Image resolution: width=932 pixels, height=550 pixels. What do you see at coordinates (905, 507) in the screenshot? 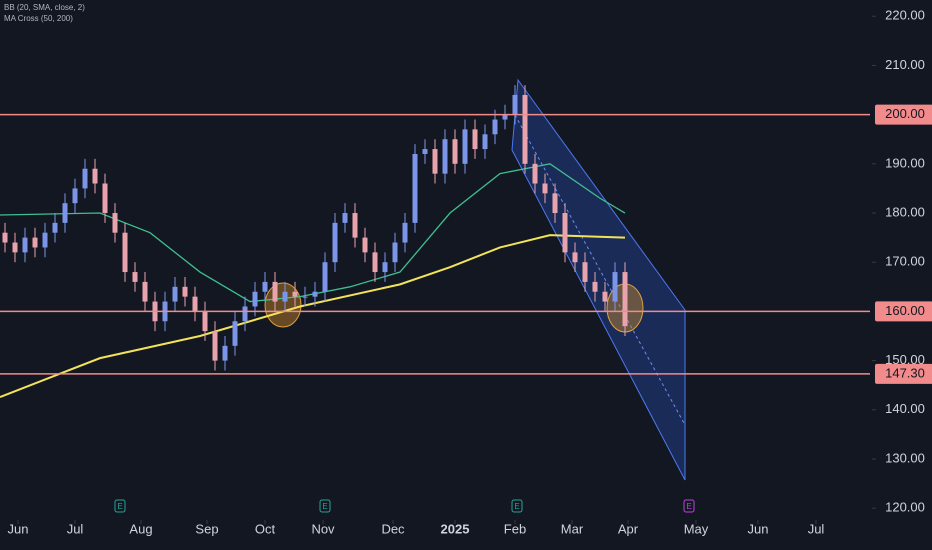
I see `y-tick-label: 120.00` at bounding box center [905, 507].